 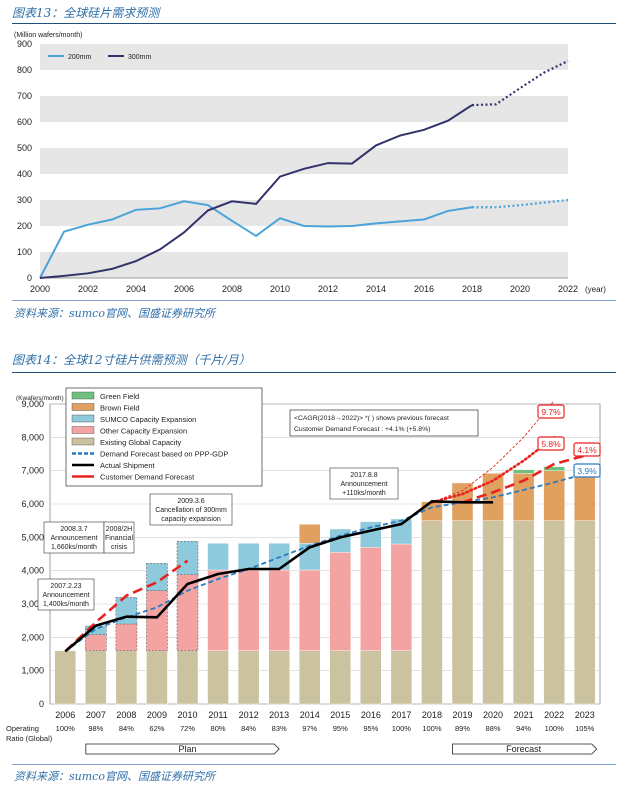 I want to click on legend-label: Demand Forecast based on PPP-GDP, so click(x=164, y=454).